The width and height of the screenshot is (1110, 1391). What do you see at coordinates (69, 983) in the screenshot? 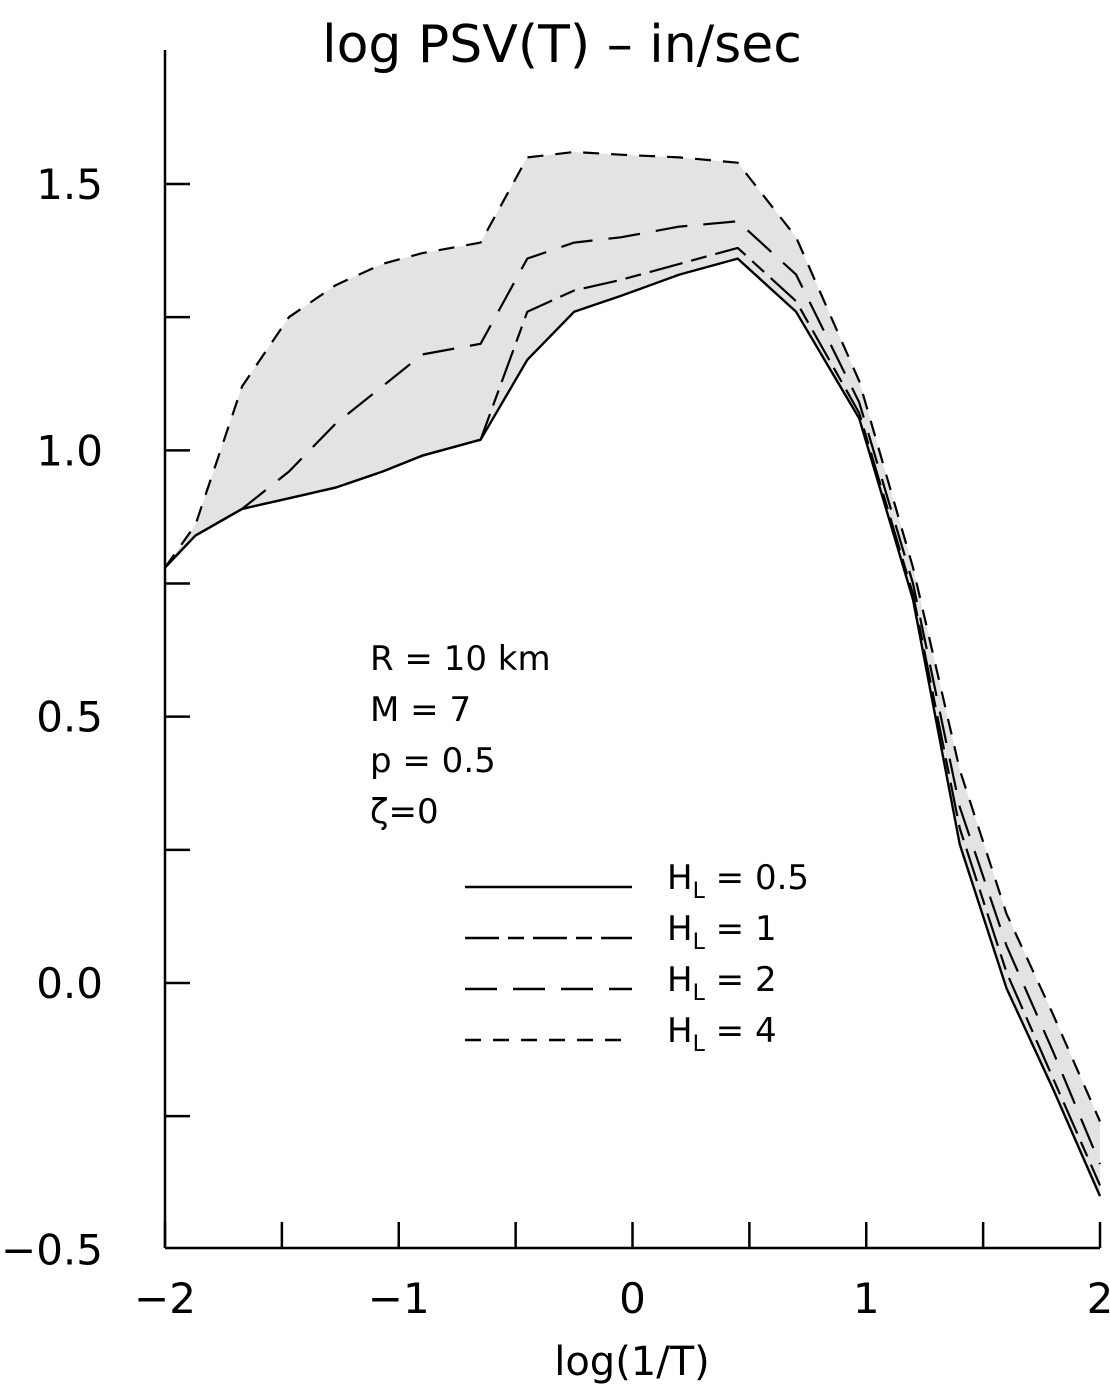
I see `y-tick-label-1: 0.0` at bounding box center [69, 983].